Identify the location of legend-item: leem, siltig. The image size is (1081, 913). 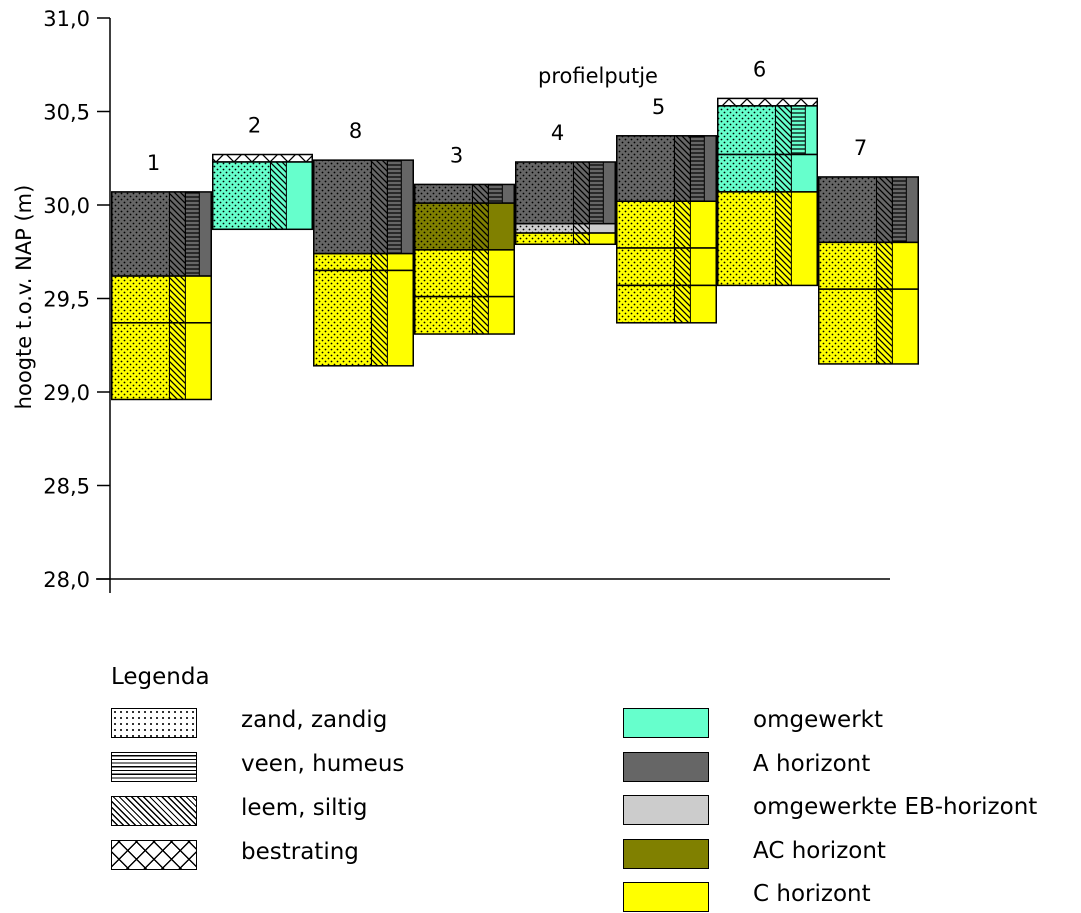
(239, 811).